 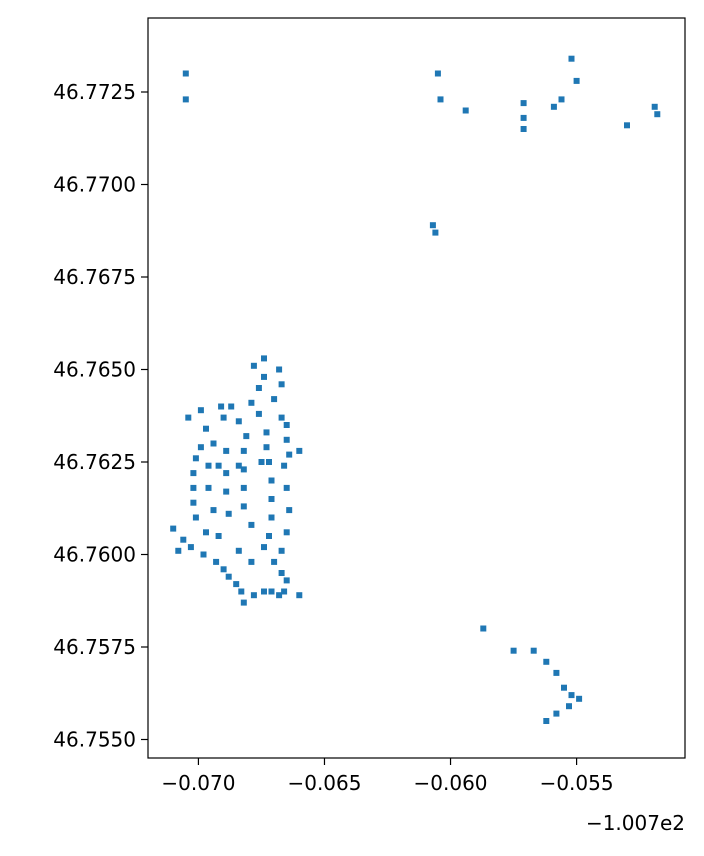 I want to click on x-tick-label: −0.065, so click(x=324, y=783).